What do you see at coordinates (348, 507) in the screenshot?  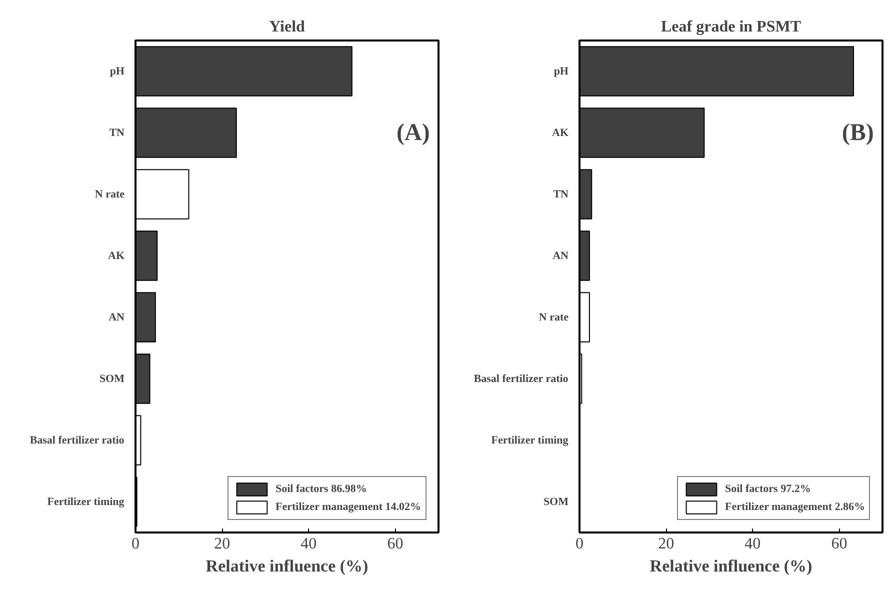 I see `legend-label: Fertilizer management 14.02%` at bounding box center [348, 507].